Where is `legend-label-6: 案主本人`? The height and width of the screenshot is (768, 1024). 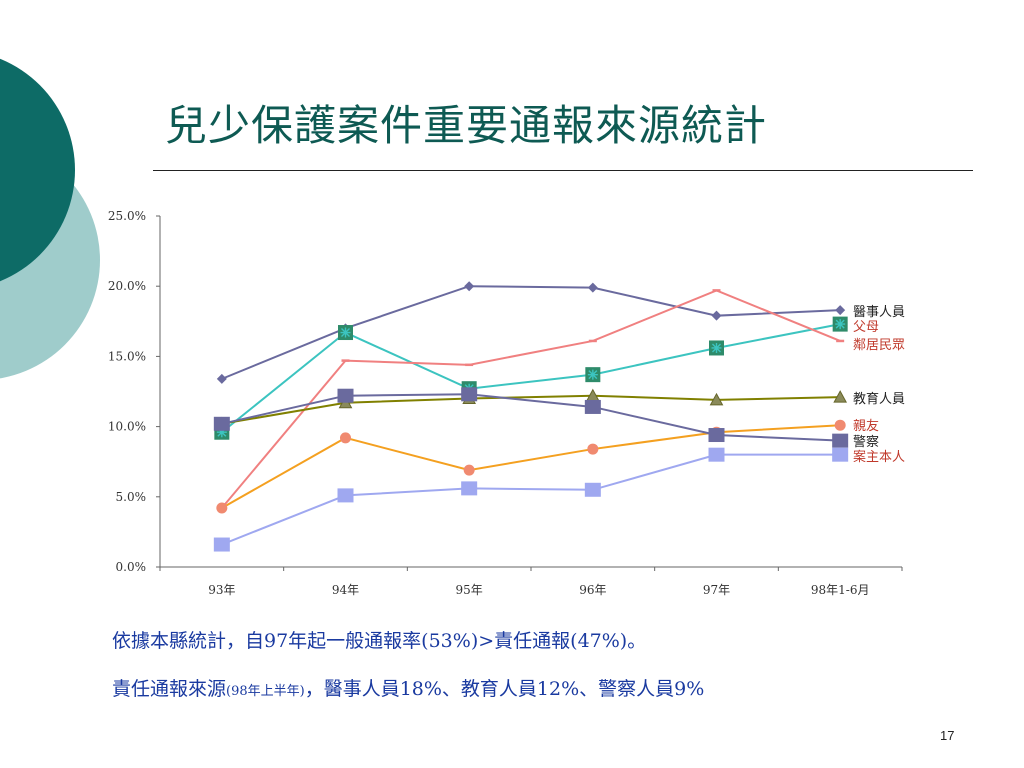
legend-label-6: 案主本人 is located at coordinates (879, 457).